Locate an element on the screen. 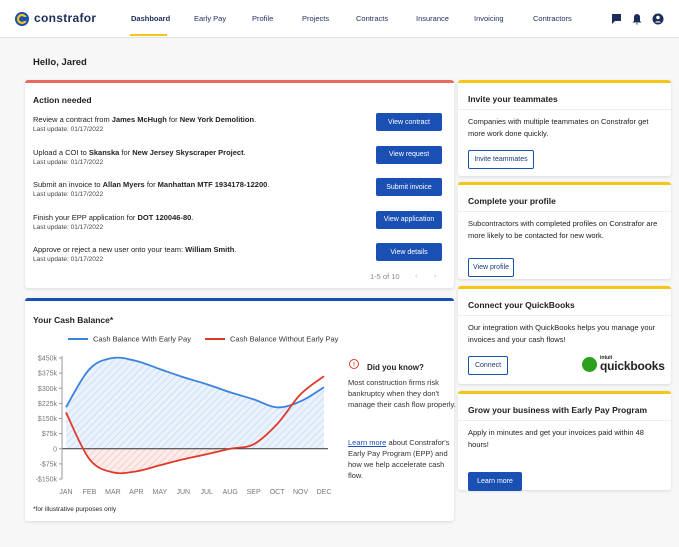  pagination: 1-5 of 10 is located at coordinates (385, 276).